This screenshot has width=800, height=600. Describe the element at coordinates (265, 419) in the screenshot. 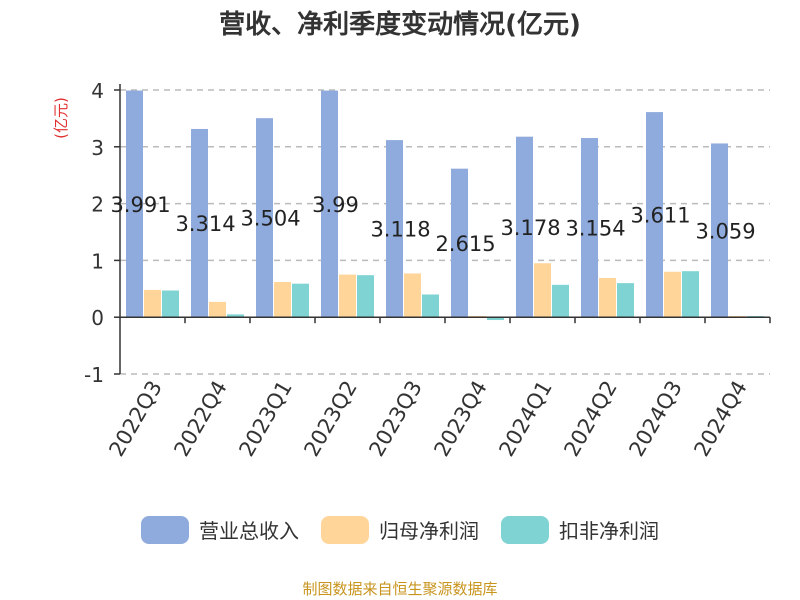

I see `x-tick-label: 2023Q1` at that location.